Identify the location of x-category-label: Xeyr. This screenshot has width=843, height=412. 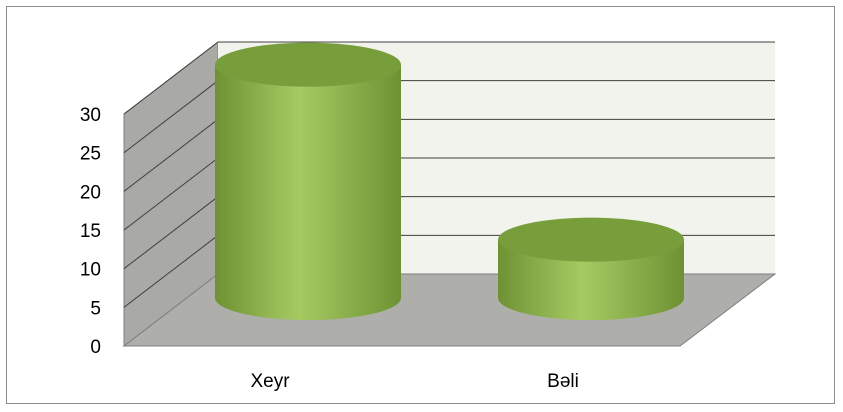
(270, 381).